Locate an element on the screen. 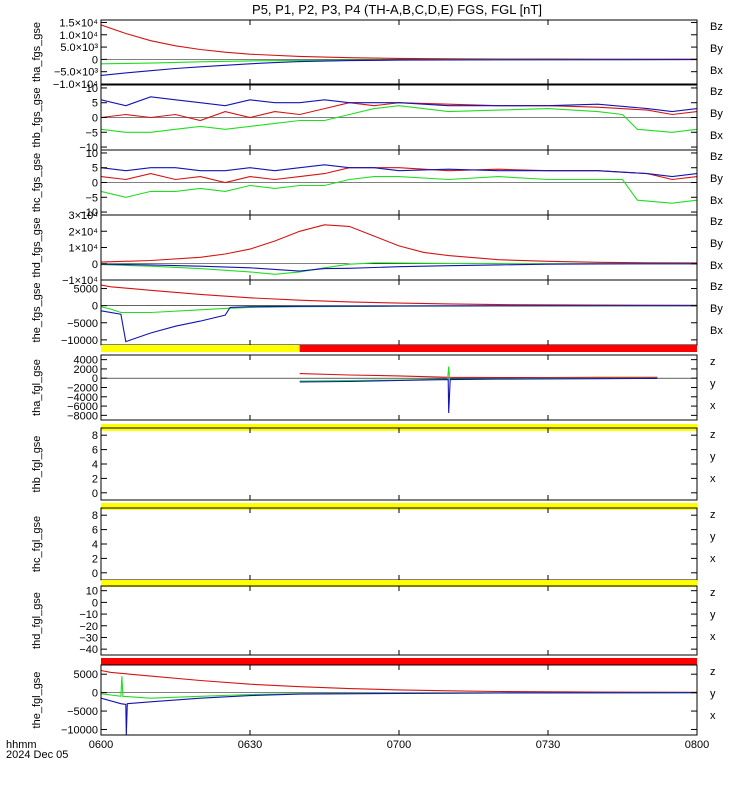 This screenshot has width=750, height=800. panel-thc_fgl_gse: 8 6 4 2 0 thc_fgl_gse zyx is located at coordinates (373, 542).